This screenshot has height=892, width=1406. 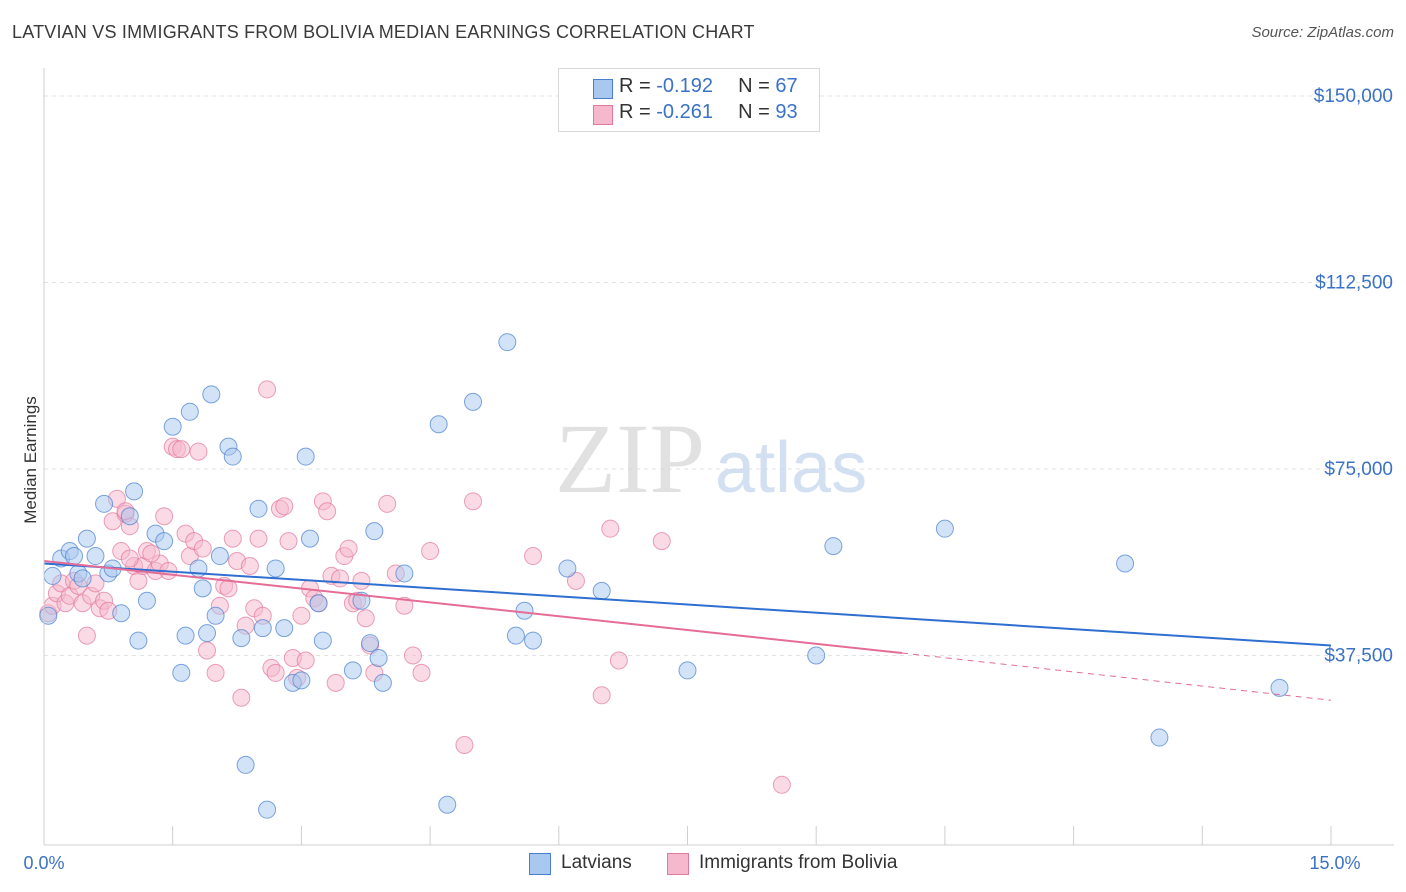 I want to click on r-value: -0.261, so click(x=684, y=112).